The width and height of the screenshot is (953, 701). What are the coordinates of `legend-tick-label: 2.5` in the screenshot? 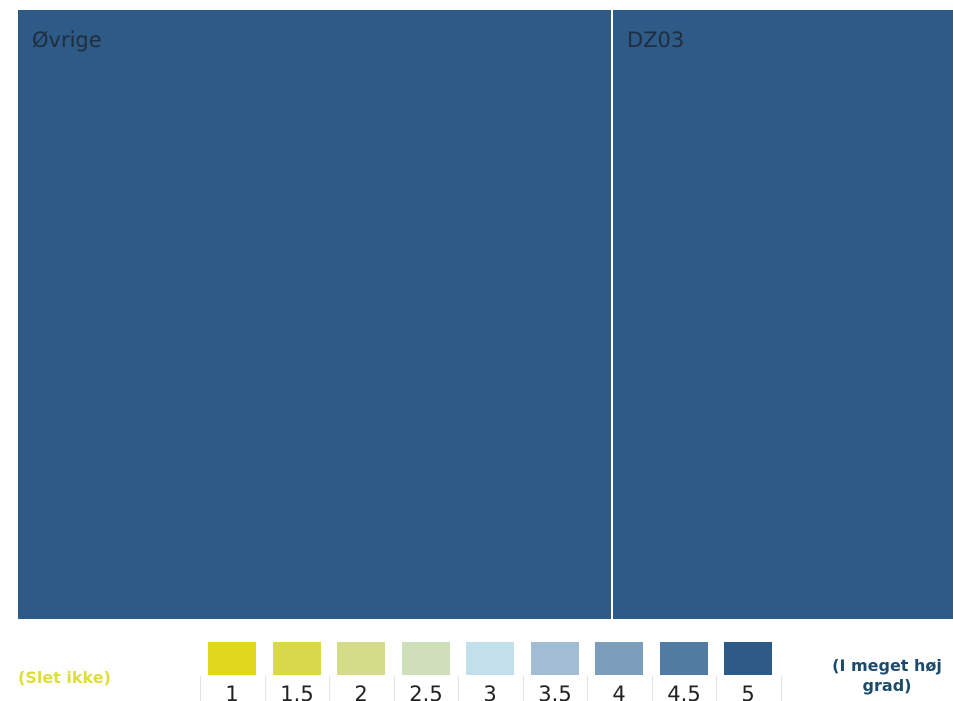 It's located at (426, 691).